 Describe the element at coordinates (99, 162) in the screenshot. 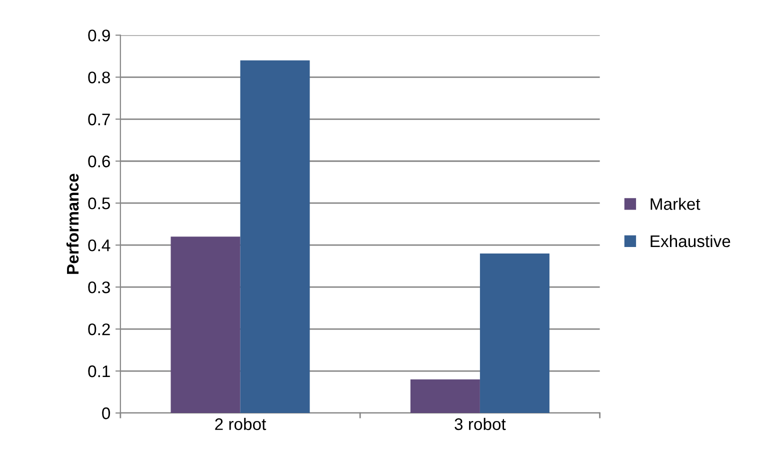

I see `y-tick-label: 0.6` at that location.